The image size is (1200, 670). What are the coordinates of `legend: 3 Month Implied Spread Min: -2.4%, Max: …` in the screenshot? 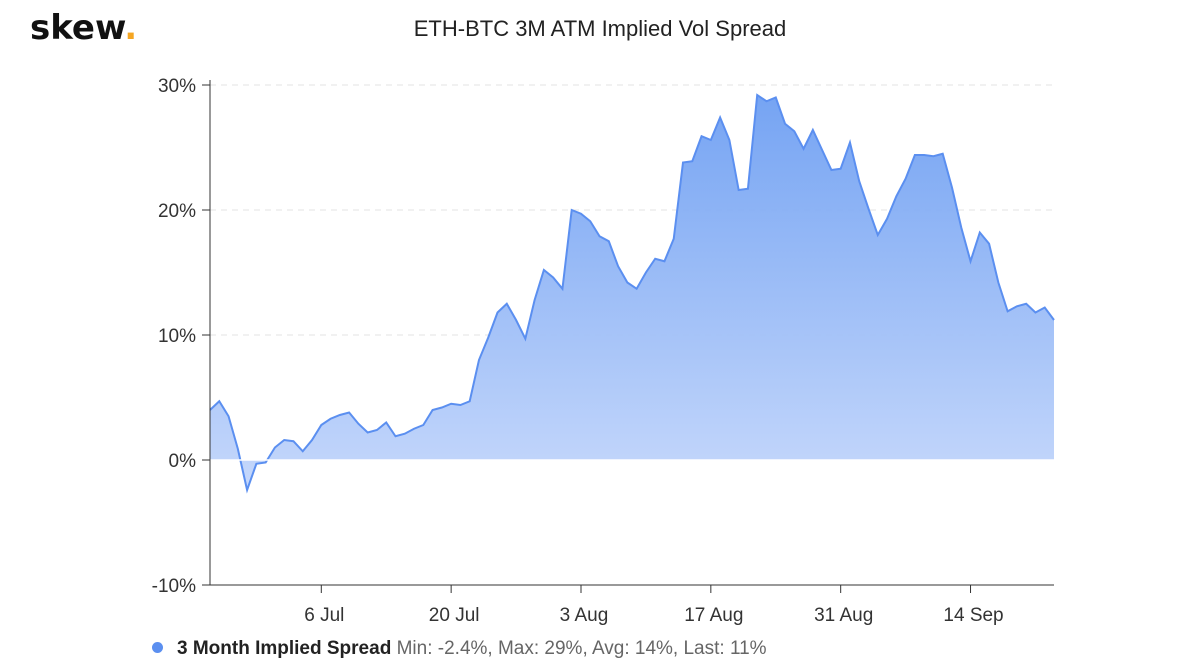 It's located at (459, 649).